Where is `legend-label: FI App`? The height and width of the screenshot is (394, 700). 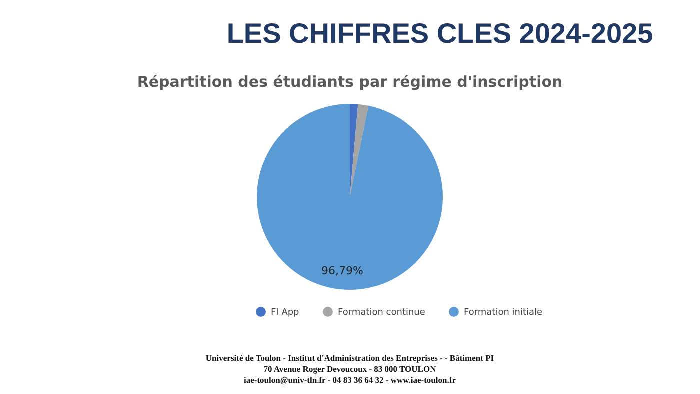
legend-label: FI App is located at coordinates (285, 313).